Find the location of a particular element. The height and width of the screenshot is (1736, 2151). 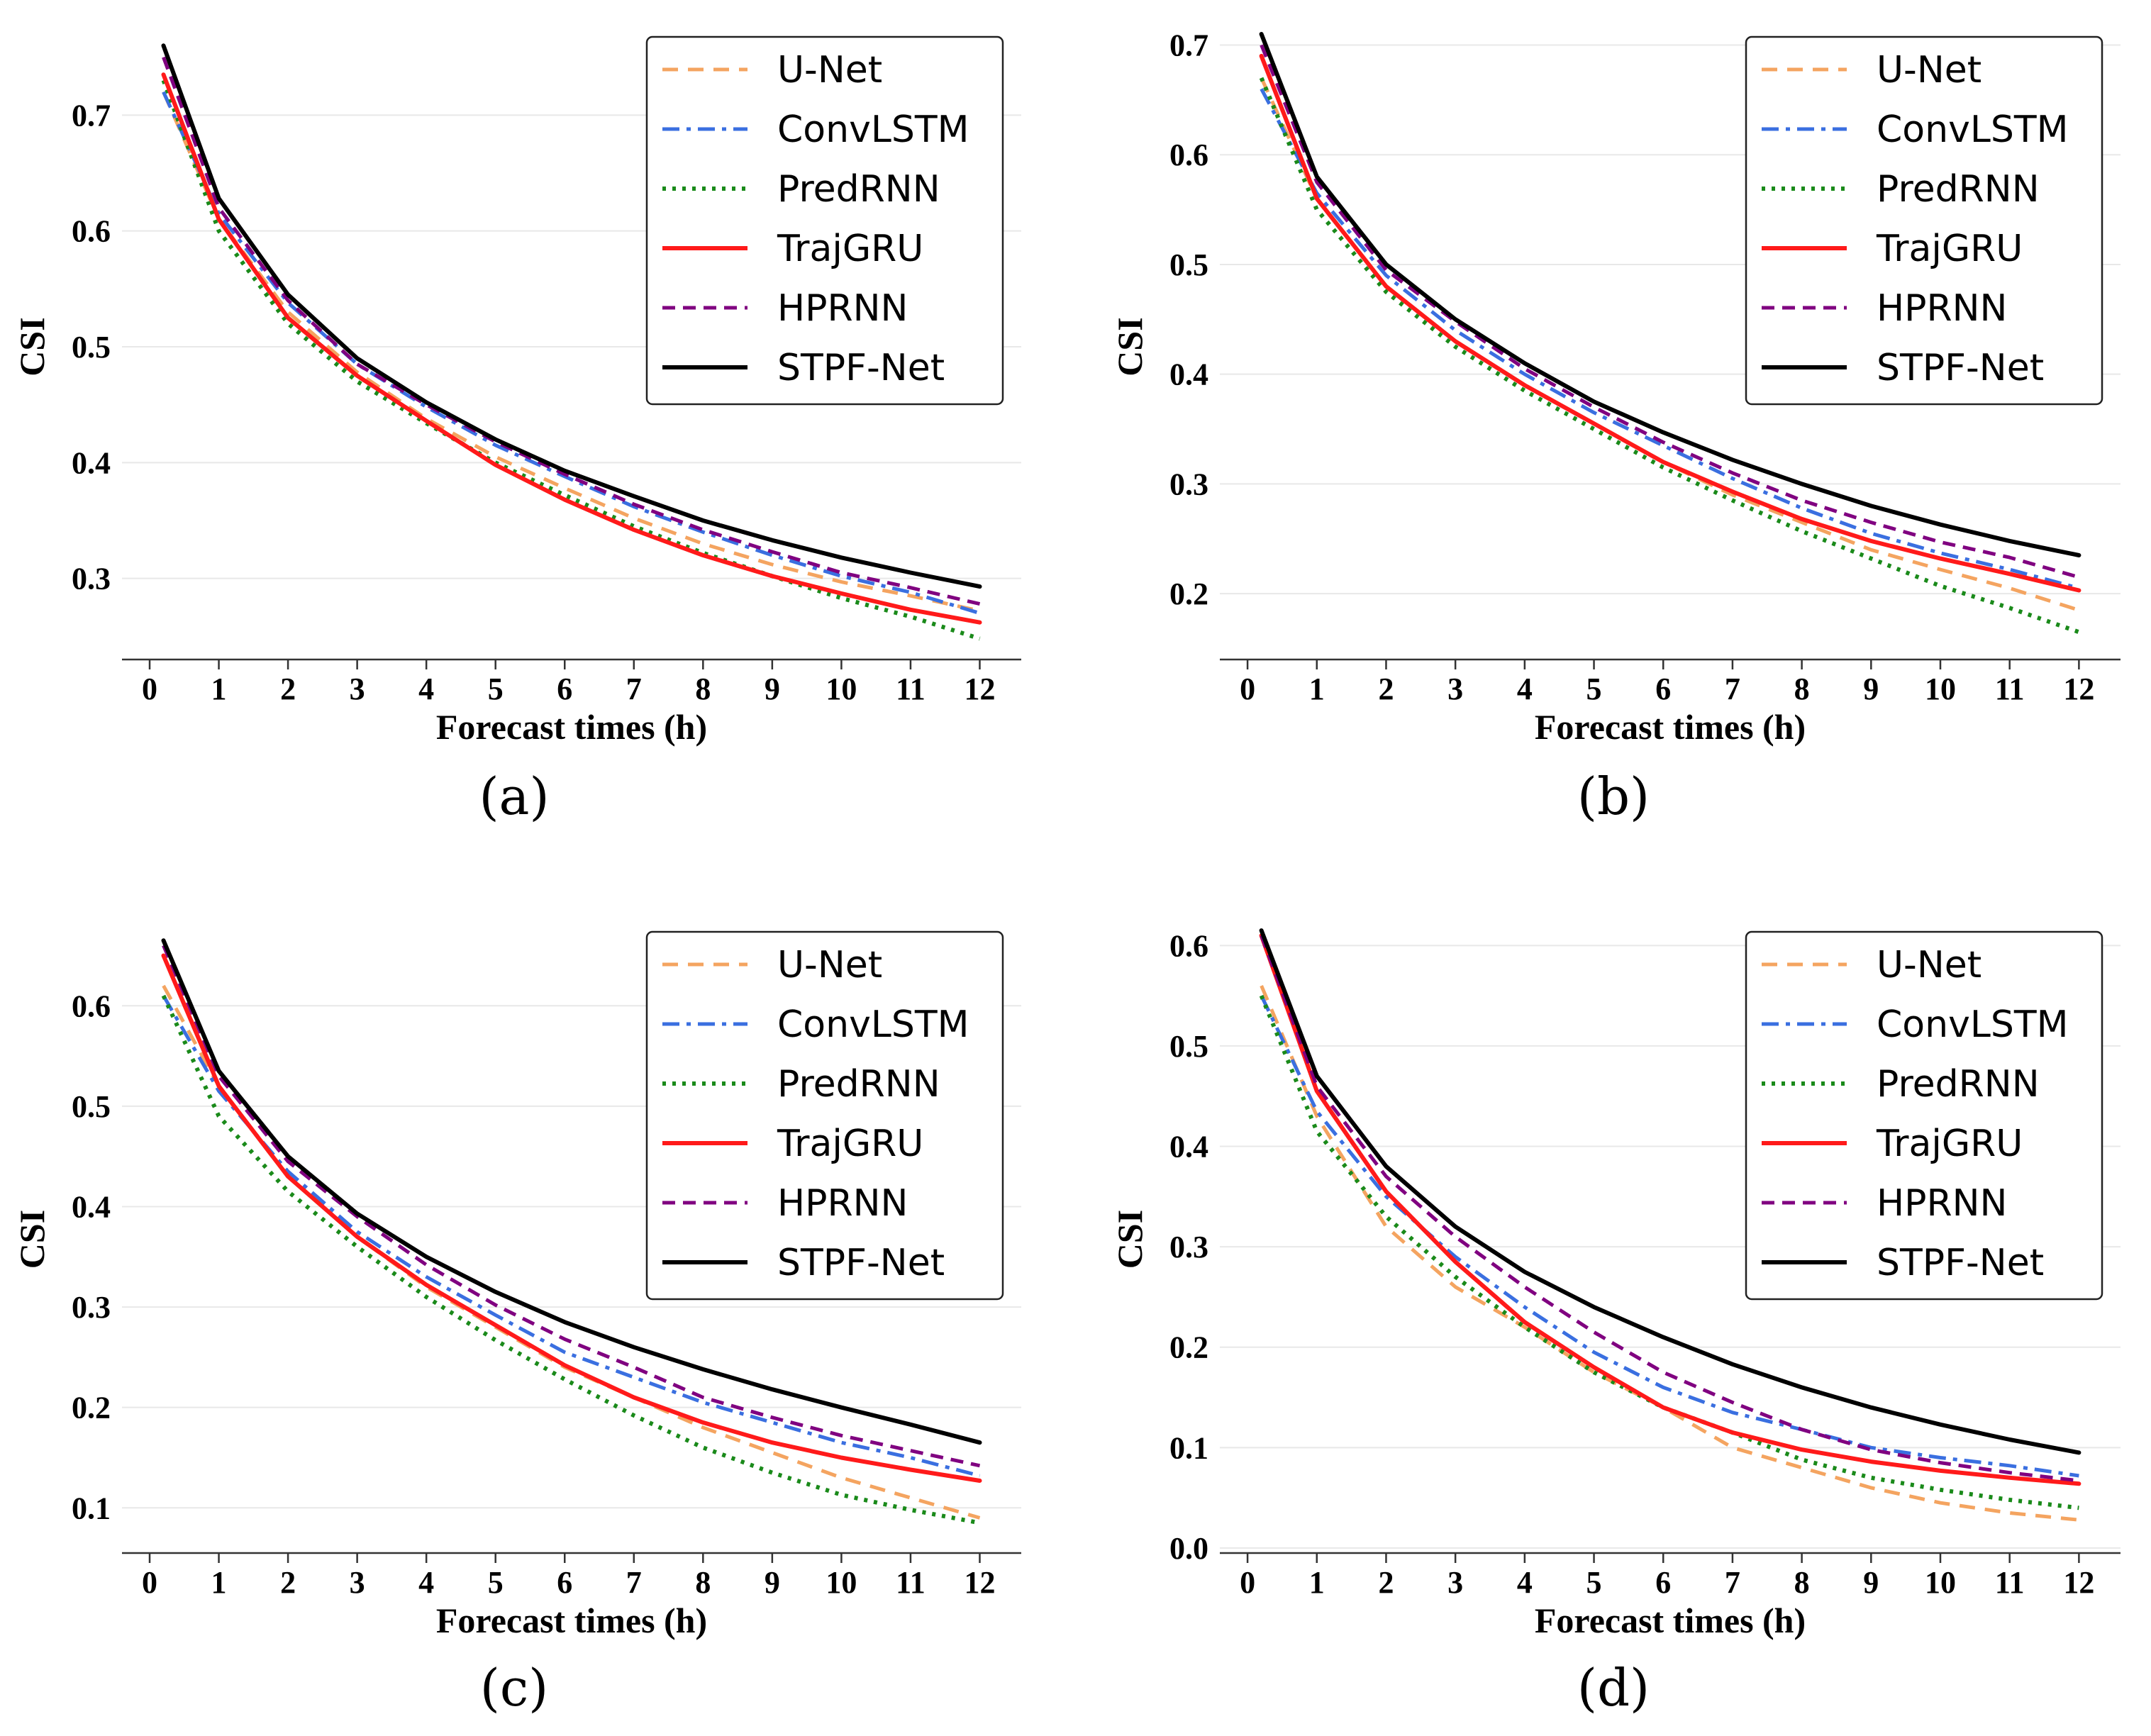

series-line-u-net is located at coordinates (571, 352).